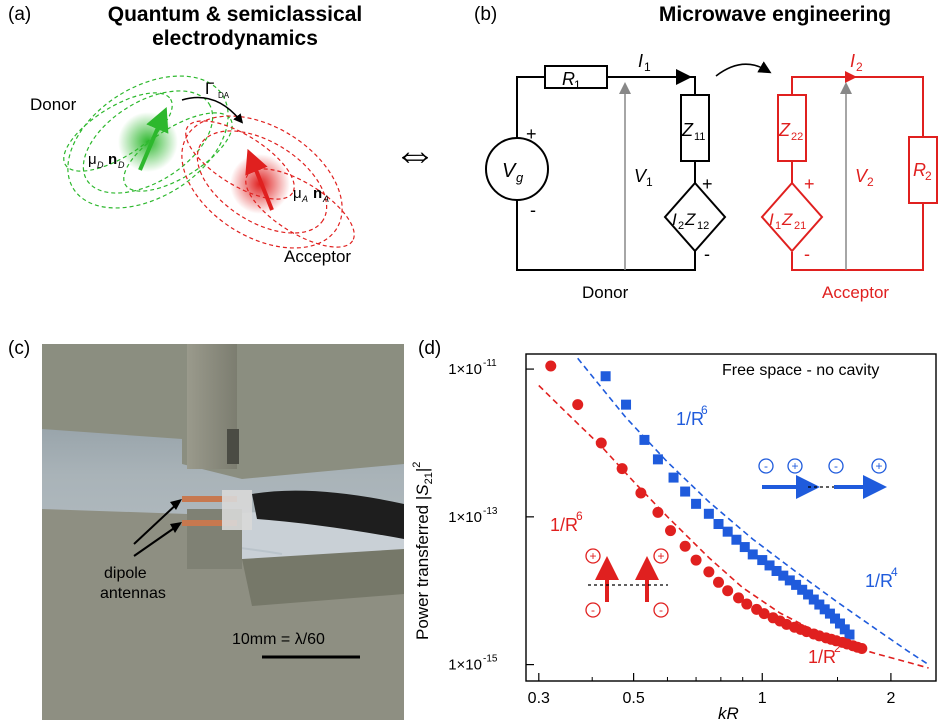 This screenshot has height=724, width=943. Describe the element at coordinates (728, 713) in the screenshot. I see `x-axis-label: kR` at that location.